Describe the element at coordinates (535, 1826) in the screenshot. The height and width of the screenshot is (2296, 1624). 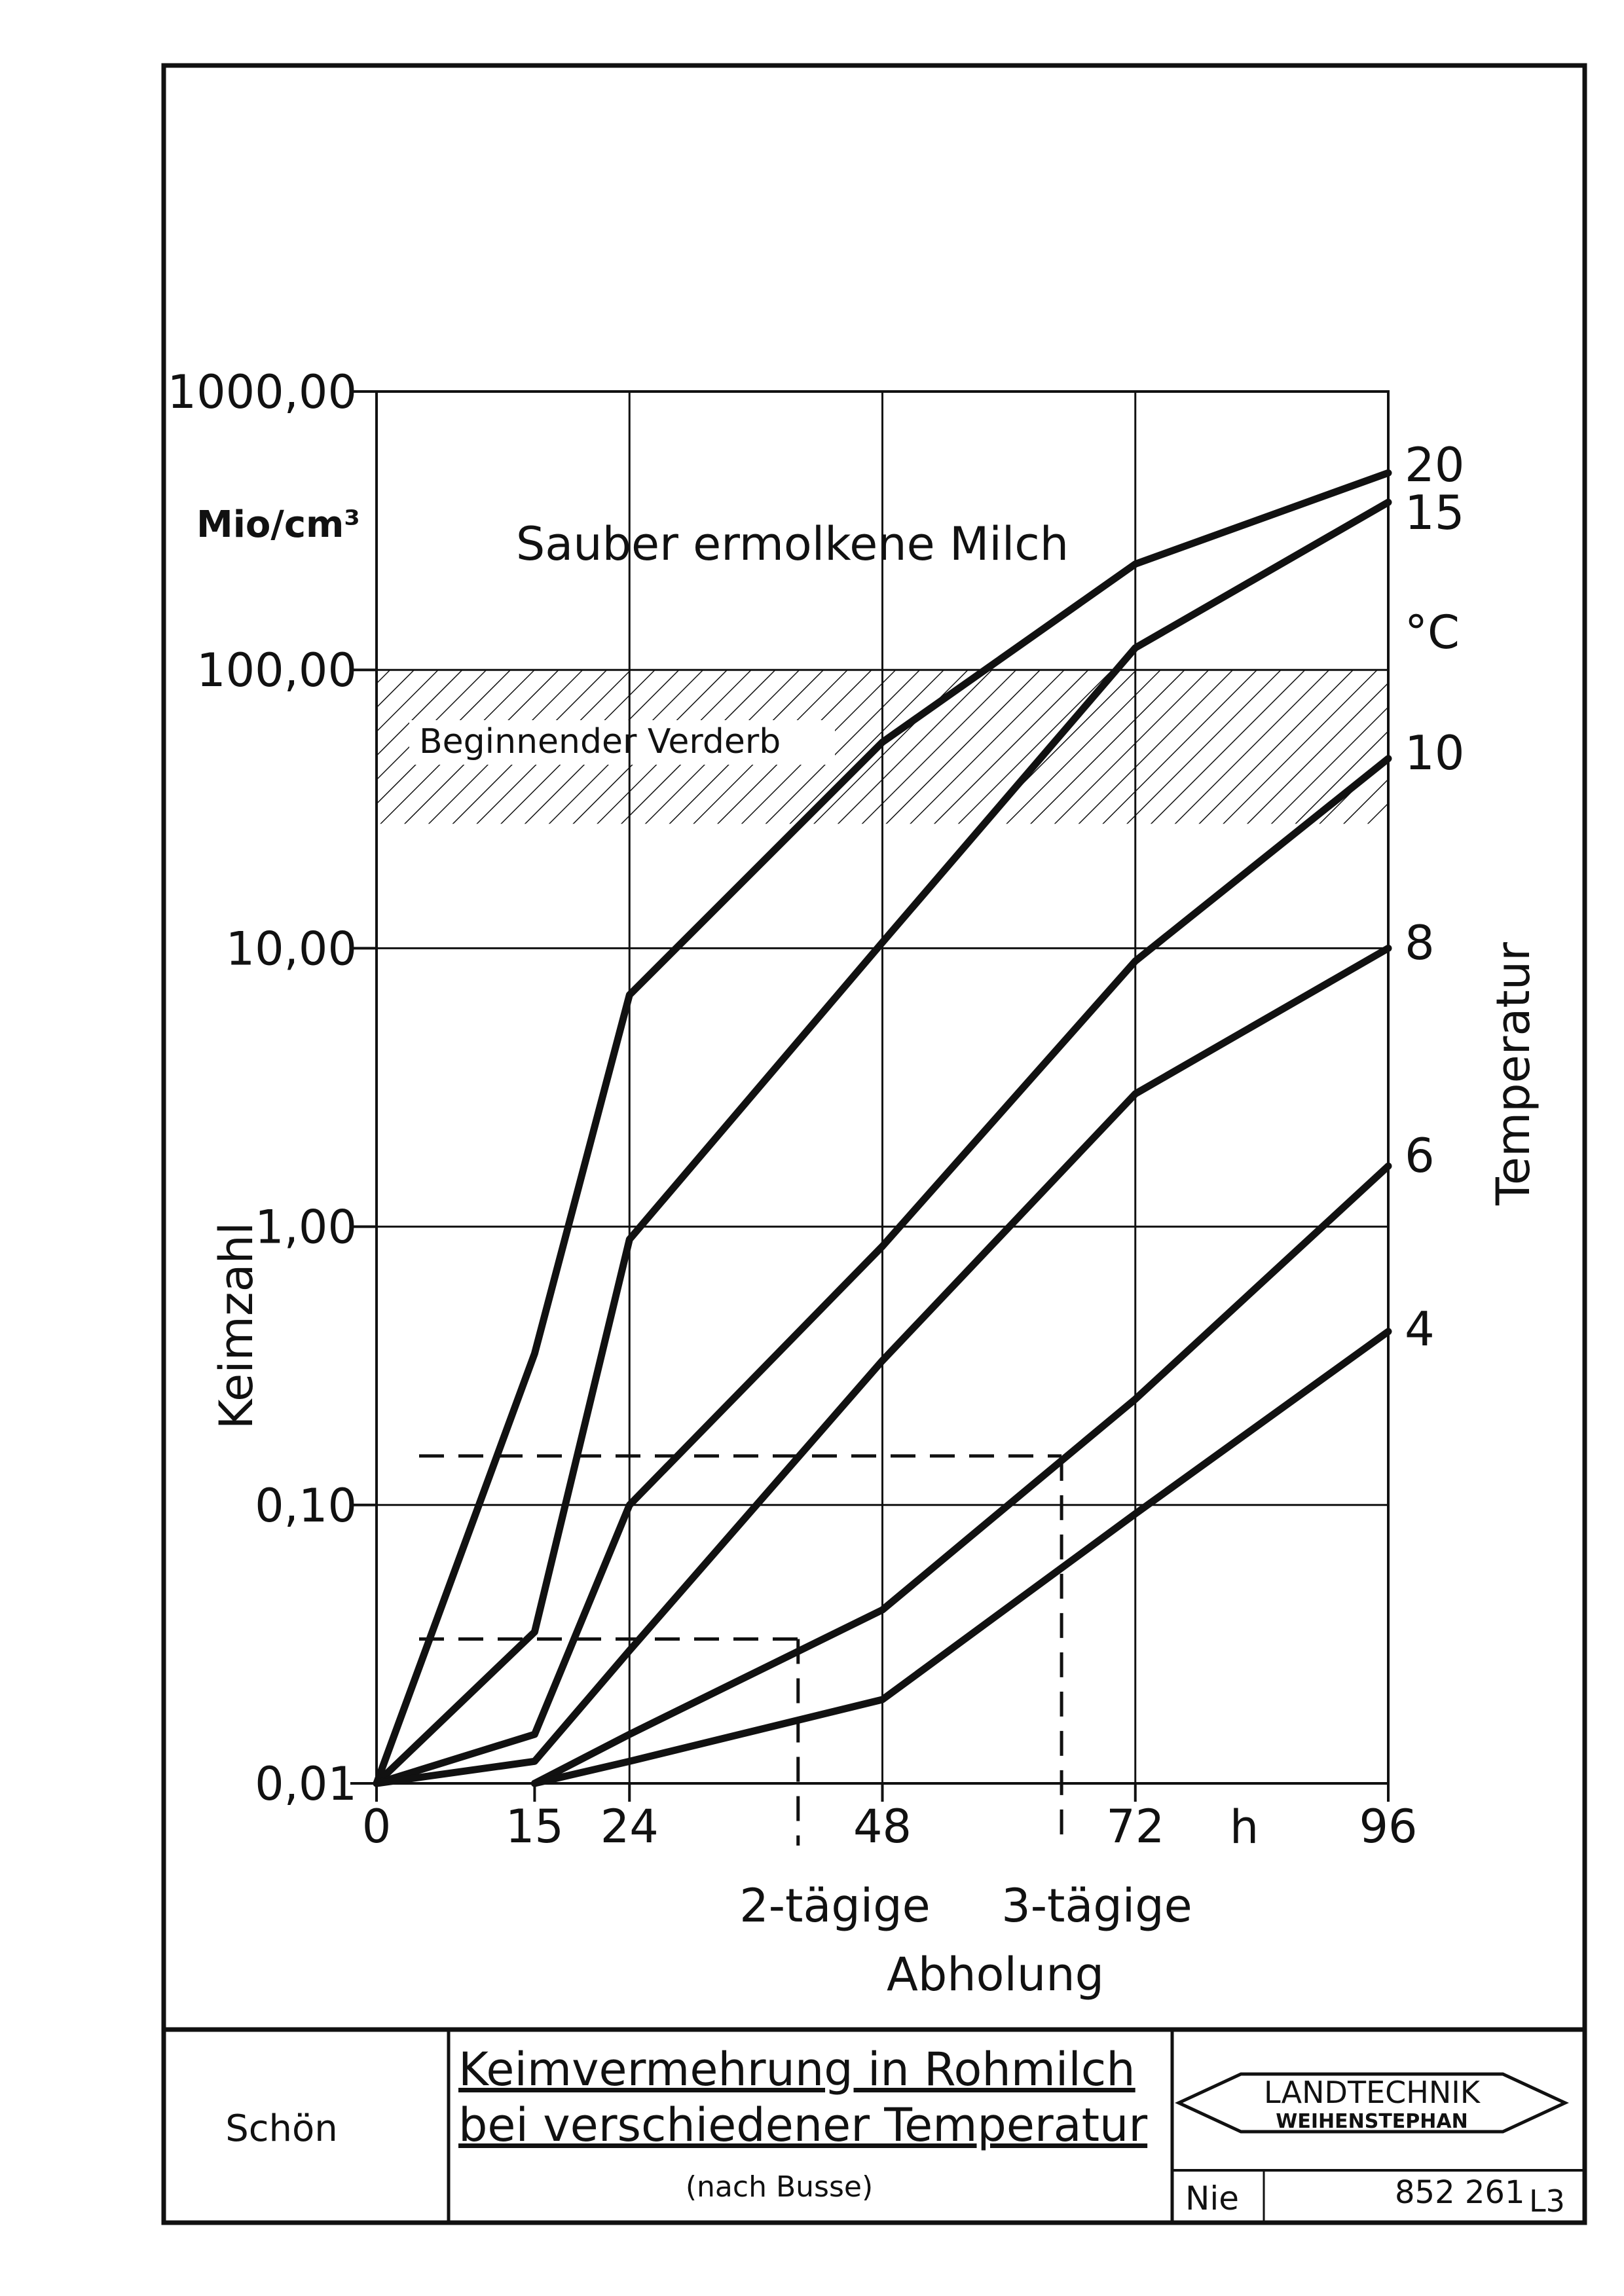
I see `x-tick-label: 15` at that location.